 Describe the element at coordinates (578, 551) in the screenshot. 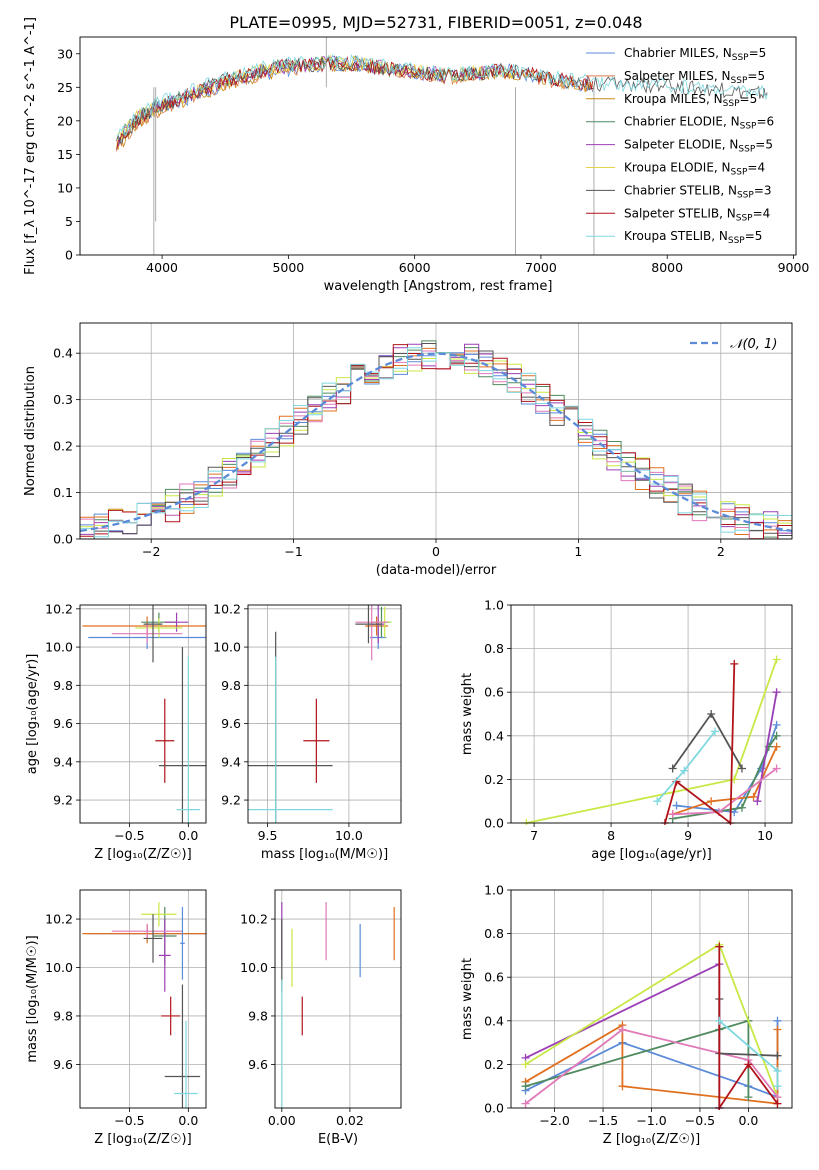

I see `x-tick-label: 1` at that location.